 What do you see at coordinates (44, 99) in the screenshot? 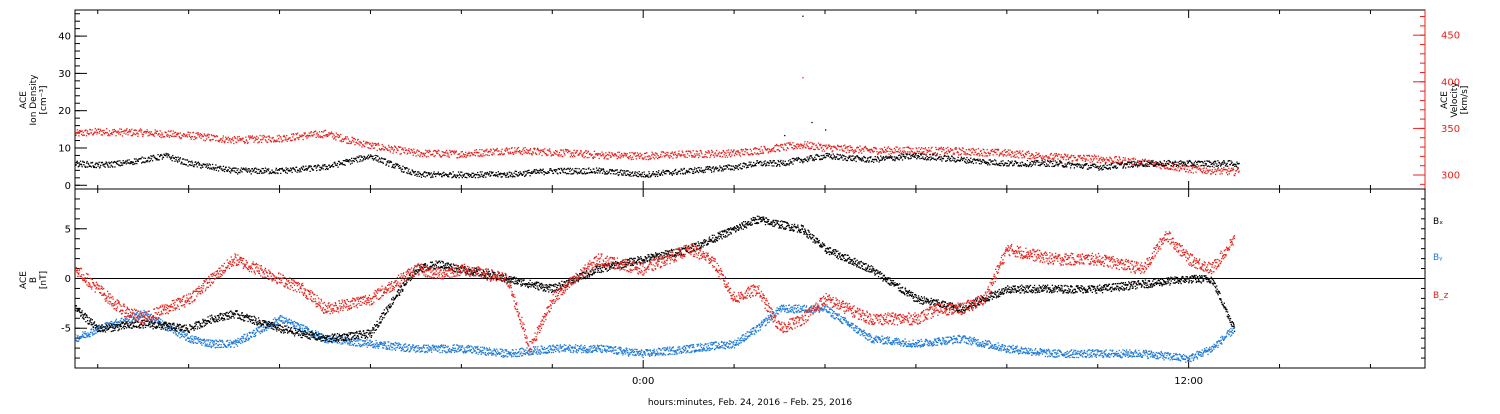
I see `left-axis-title-line: [cm⁻³]` at bounding box center [44, 99].